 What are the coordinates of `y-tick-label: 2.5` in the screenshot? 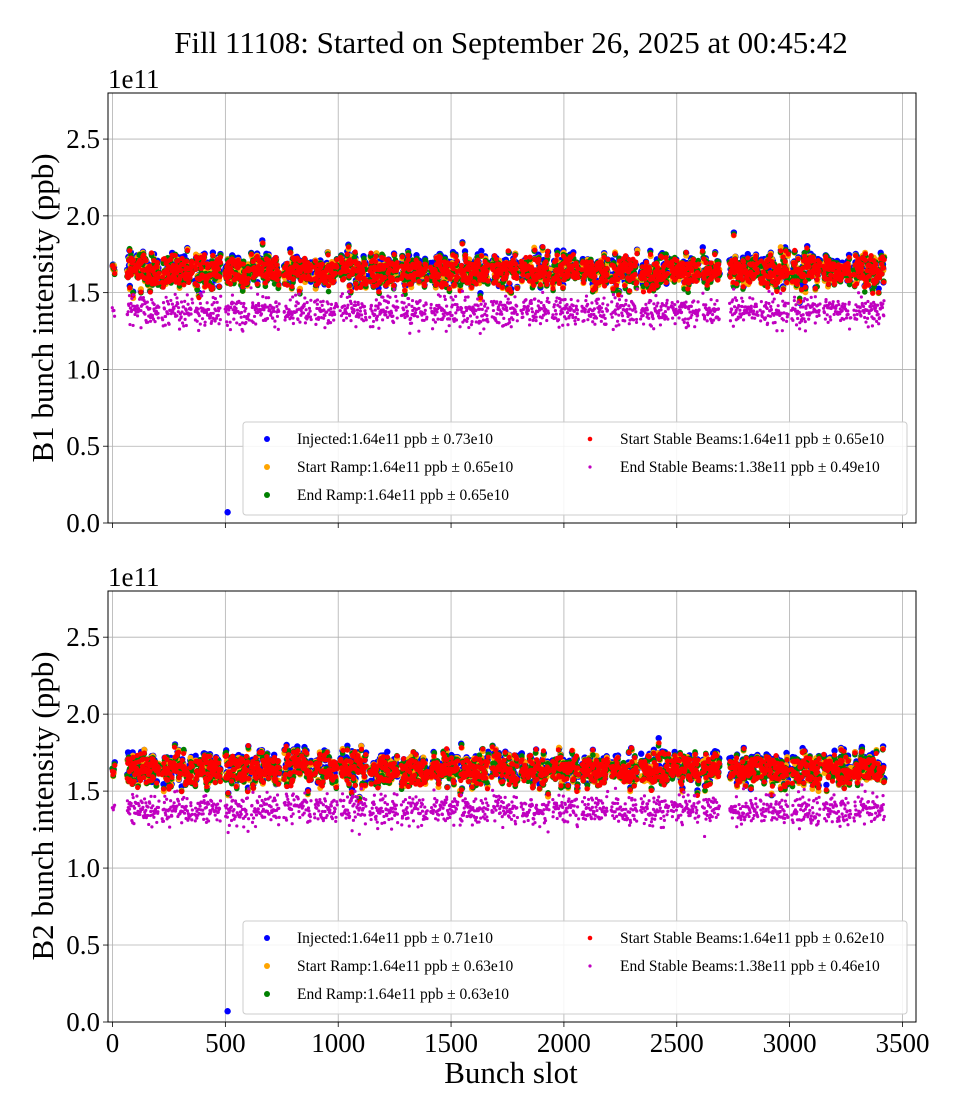 It's located at (83, 139).